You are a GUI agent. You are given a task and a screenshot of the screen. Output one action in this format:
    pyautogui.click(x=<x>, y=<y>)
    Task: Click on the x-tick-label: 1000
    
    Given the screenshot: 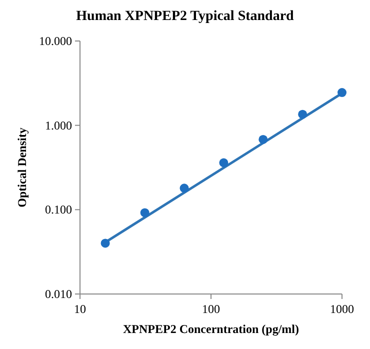 What is the action you would take?
    pyautogui.click(x=342, y=309)
    